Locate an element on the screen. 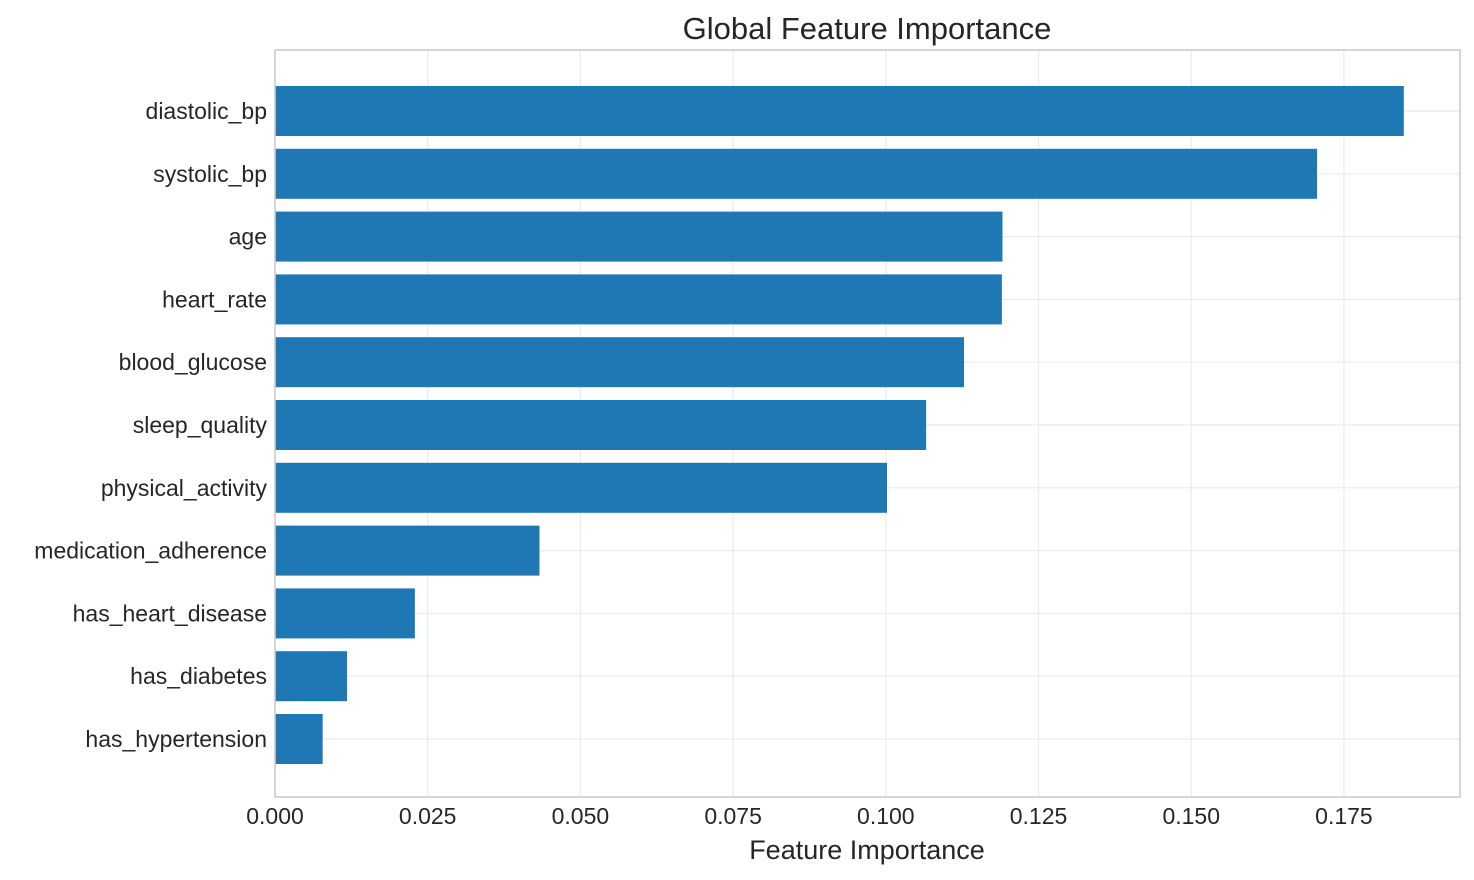  y-category-label: blood_glucose is located at coordinates (193, 362).